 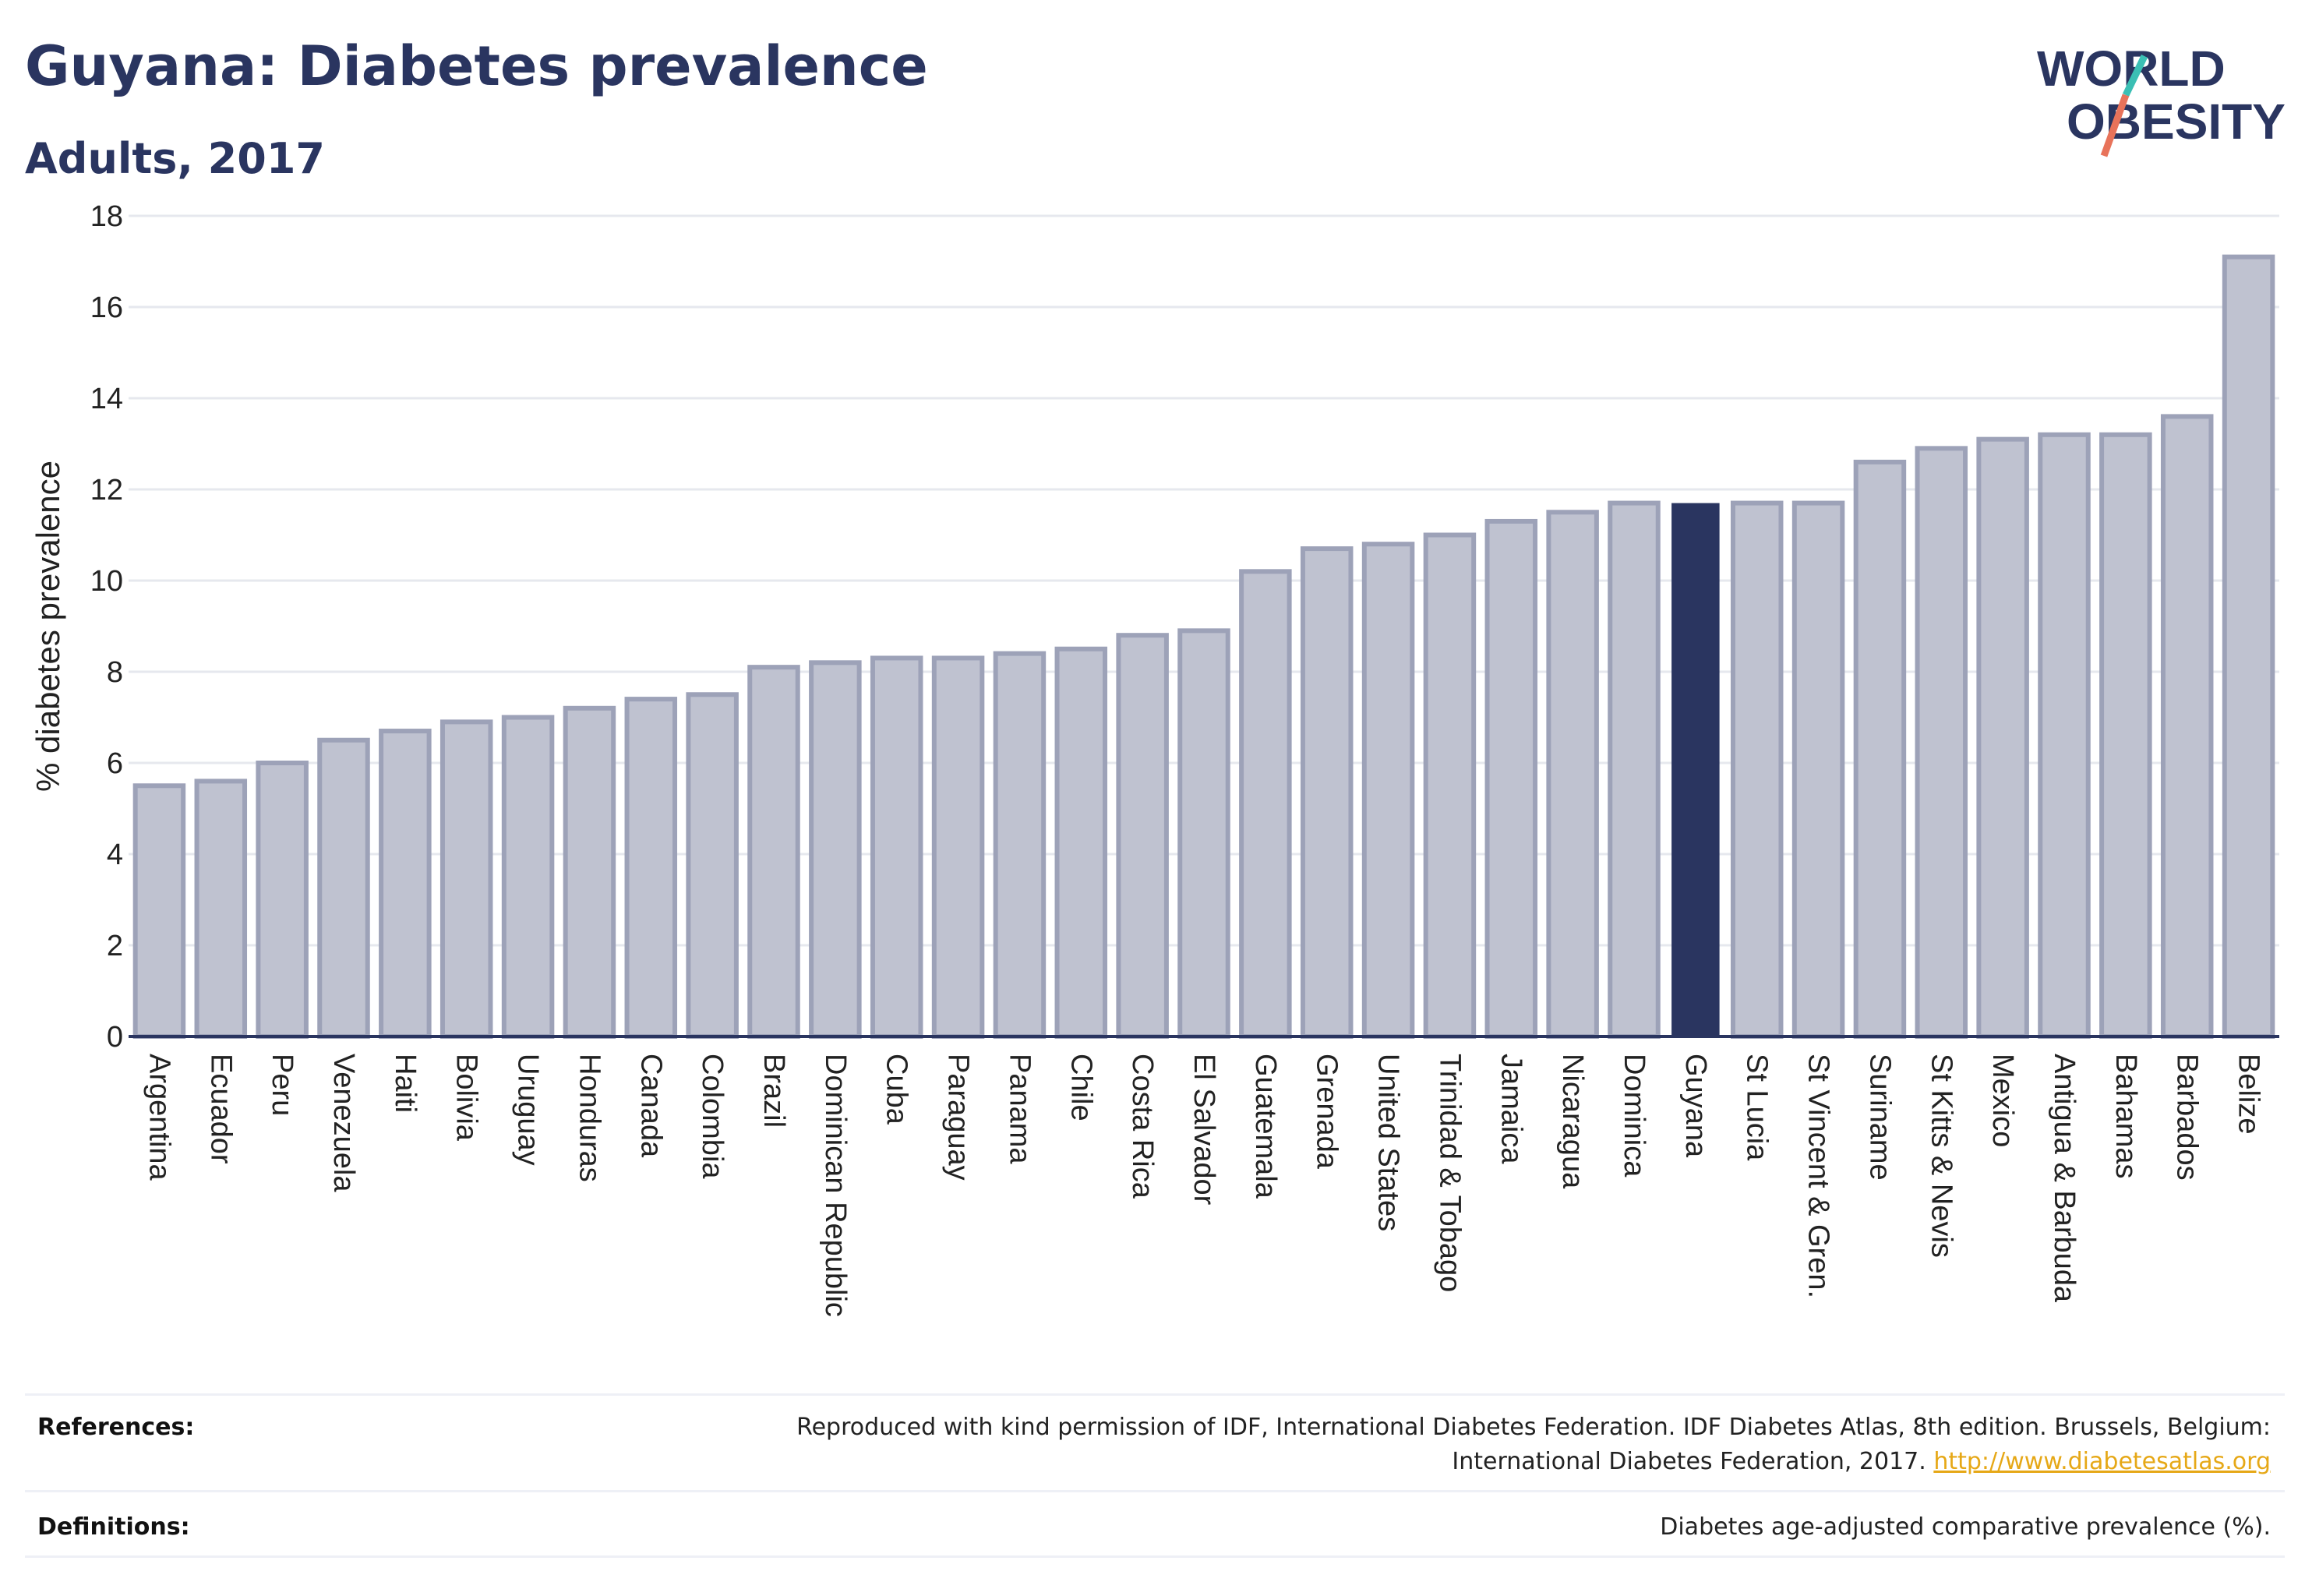 I want to click on x-tick-label: Antigua & Barbuda, so click(x=2064, y=1178).